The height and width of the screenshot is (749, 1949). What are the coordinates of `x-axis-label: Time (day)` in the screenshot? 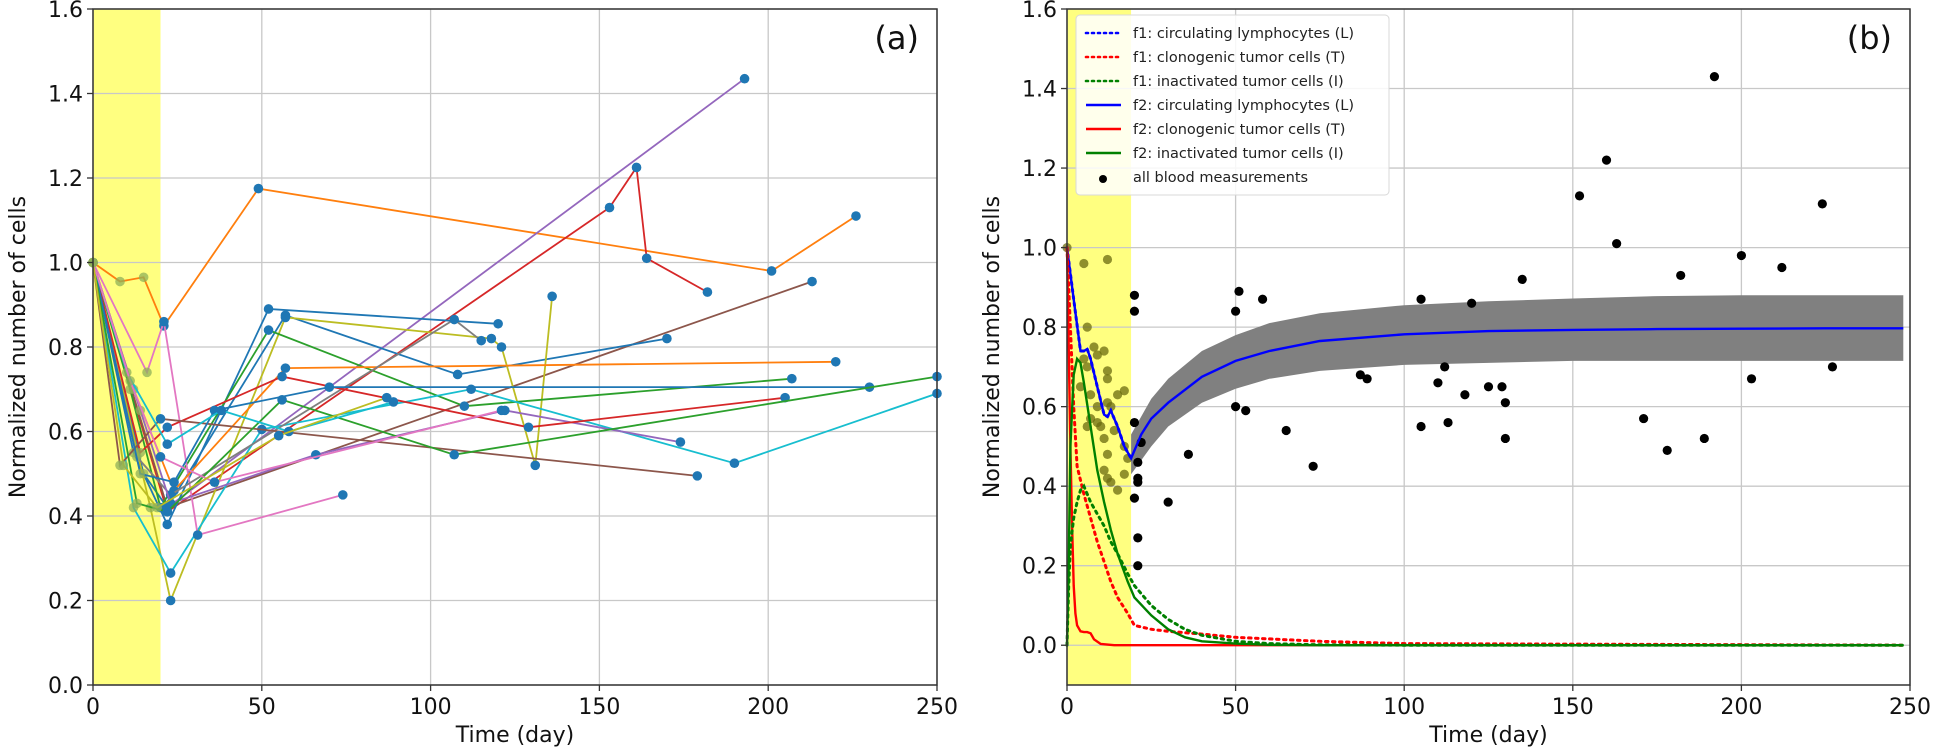 It's located at (1487, 735).